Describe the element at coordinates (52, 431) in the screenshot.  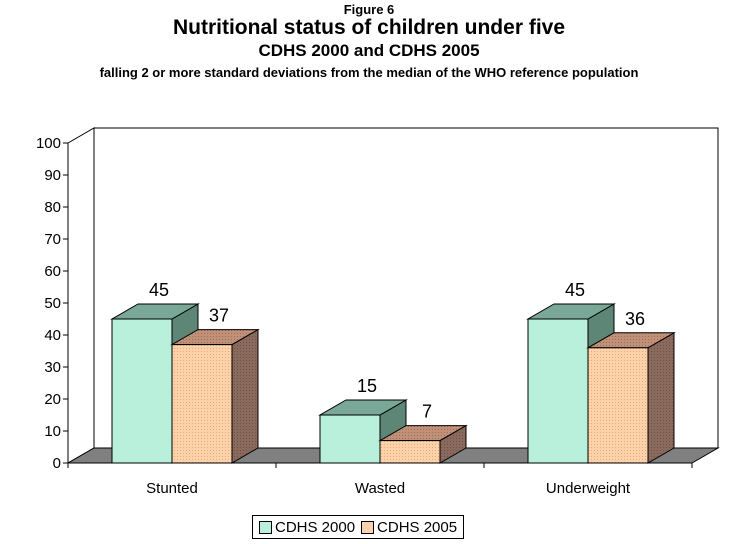
I see `y-tick-label: 10` at that location.